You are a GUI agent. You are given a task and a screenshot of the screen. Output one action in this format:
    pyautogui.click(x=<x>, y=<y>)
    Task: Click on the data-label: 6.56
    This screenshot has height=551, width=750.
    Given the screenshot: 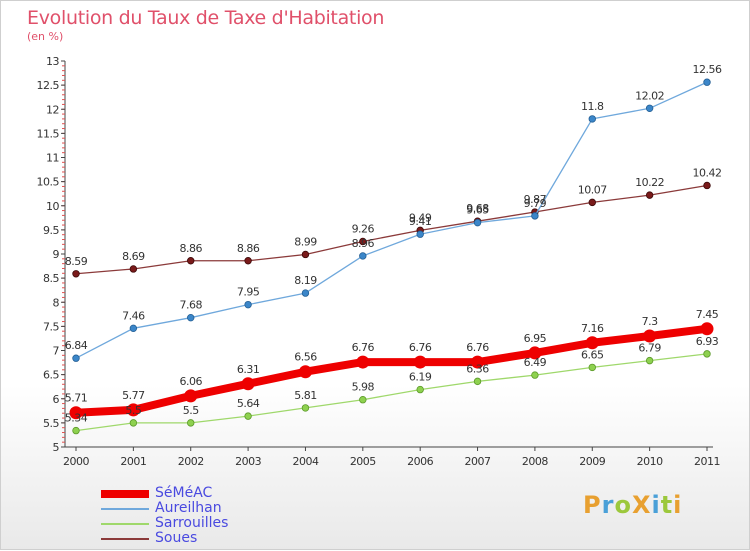 What is the action you would take?
    pyautogui.click(x=305, y=357)
    